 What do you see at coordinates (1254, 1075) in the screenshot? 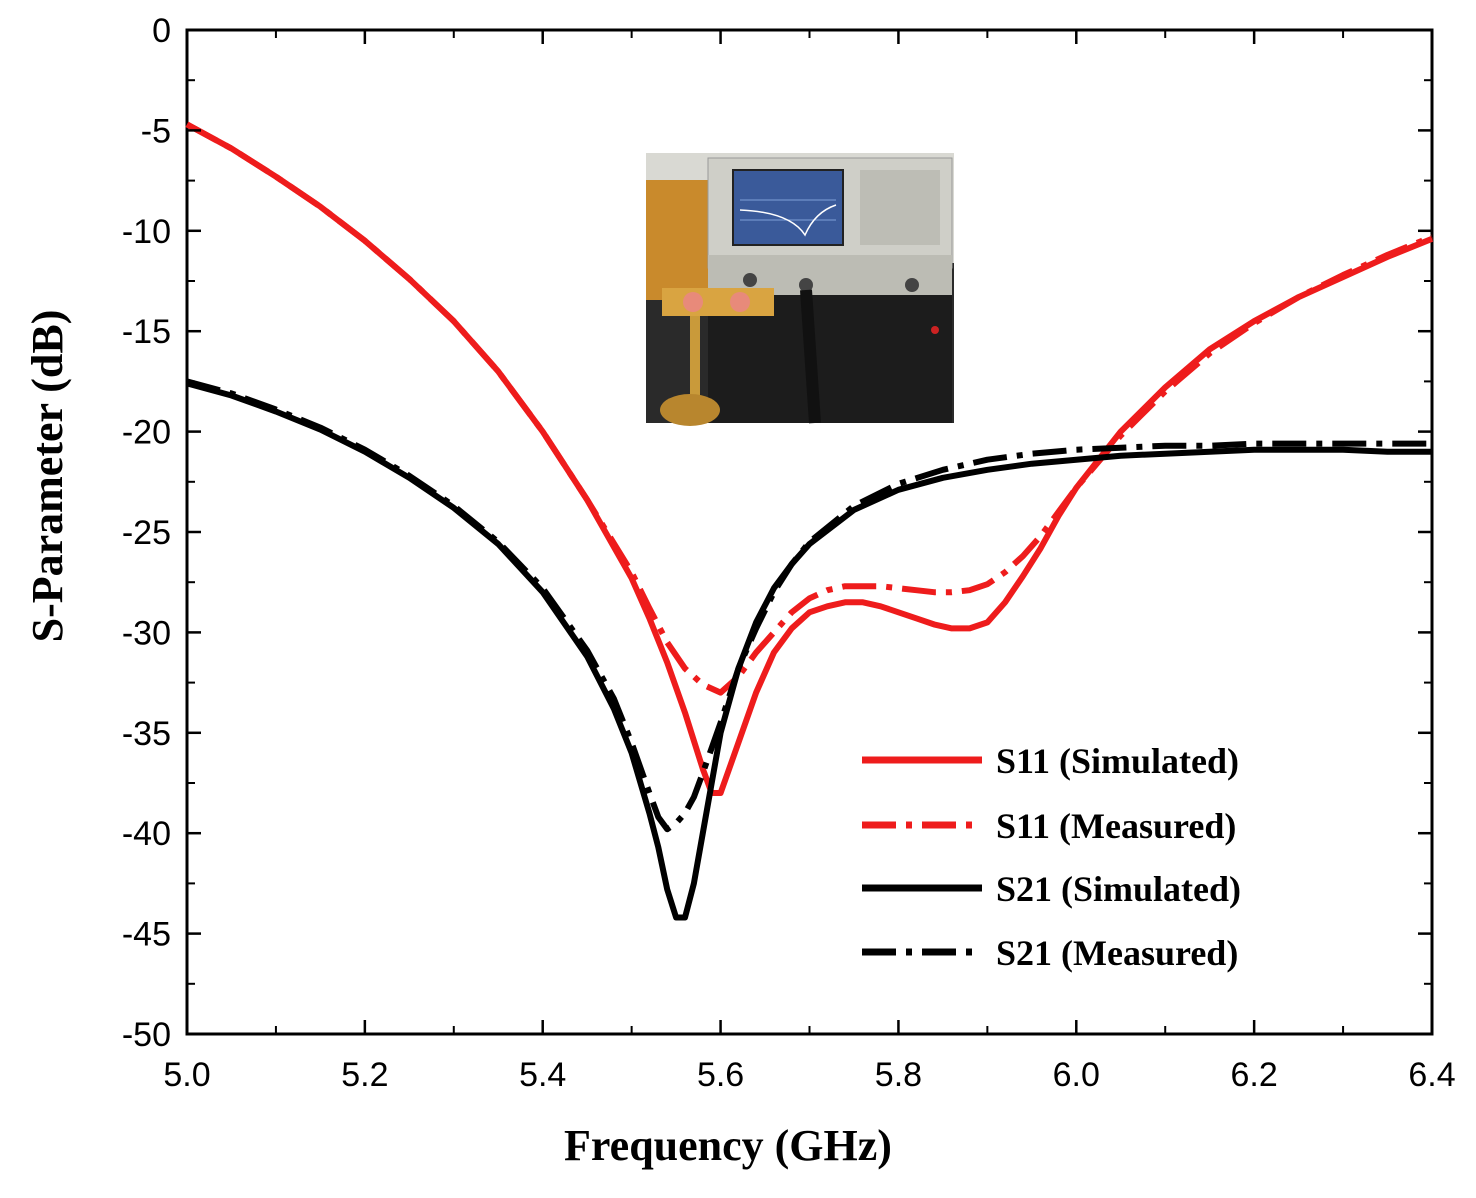
I see `x-tick-label: 6.2` at bounding box center [1254, 1075].